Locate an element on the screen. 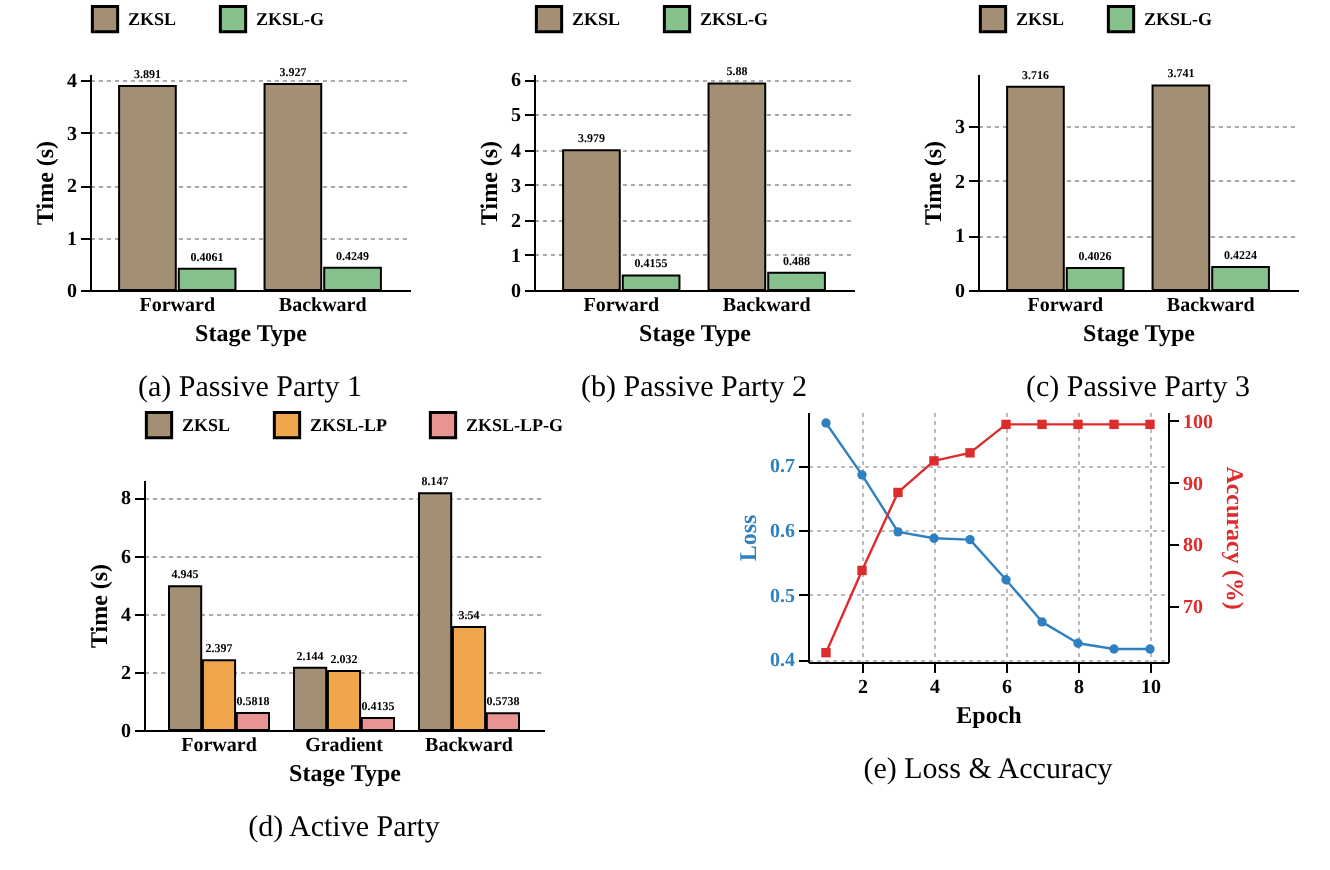  y-axis-title: Loss is located at coordinates (747, 538).